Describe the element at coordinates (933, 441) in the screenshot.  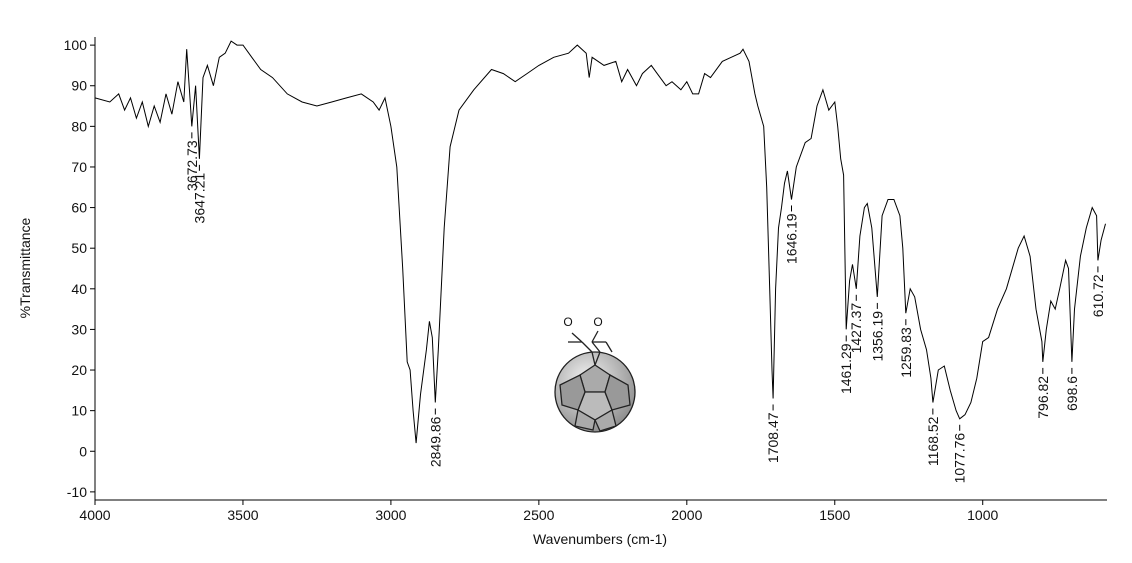
I see `peak-label: 1168.52` at that location.